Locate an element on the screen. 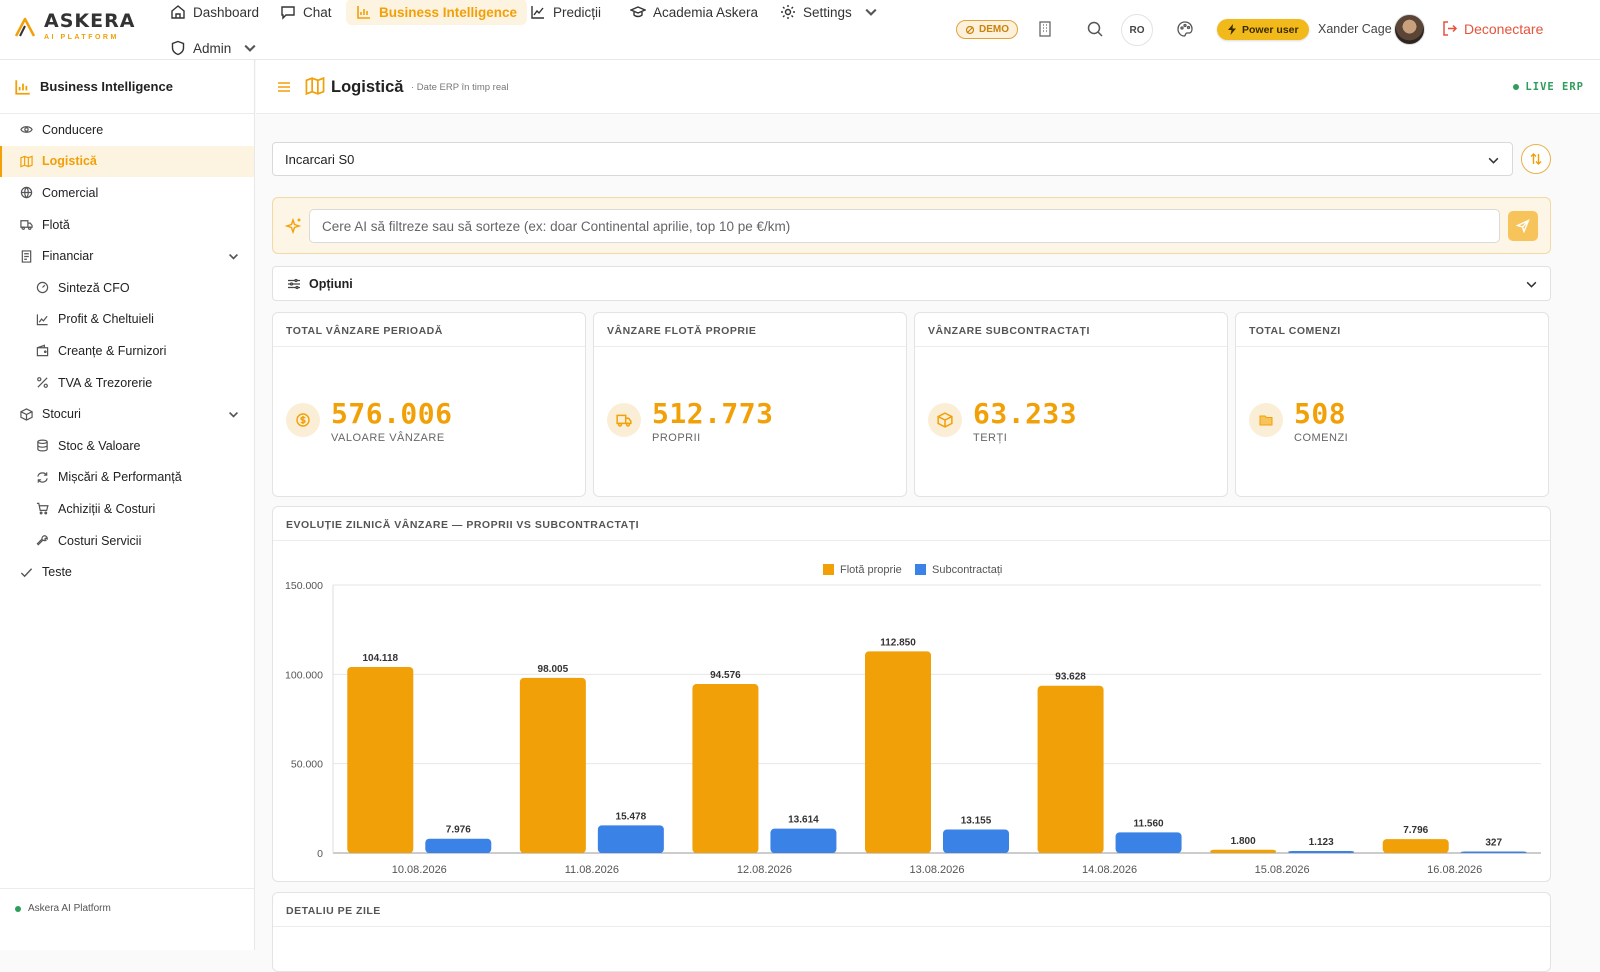 Image resolution: width=1600 pixels, height=972 pixels. report-select: Incarcari S0 is located at coordinates (892, 159).